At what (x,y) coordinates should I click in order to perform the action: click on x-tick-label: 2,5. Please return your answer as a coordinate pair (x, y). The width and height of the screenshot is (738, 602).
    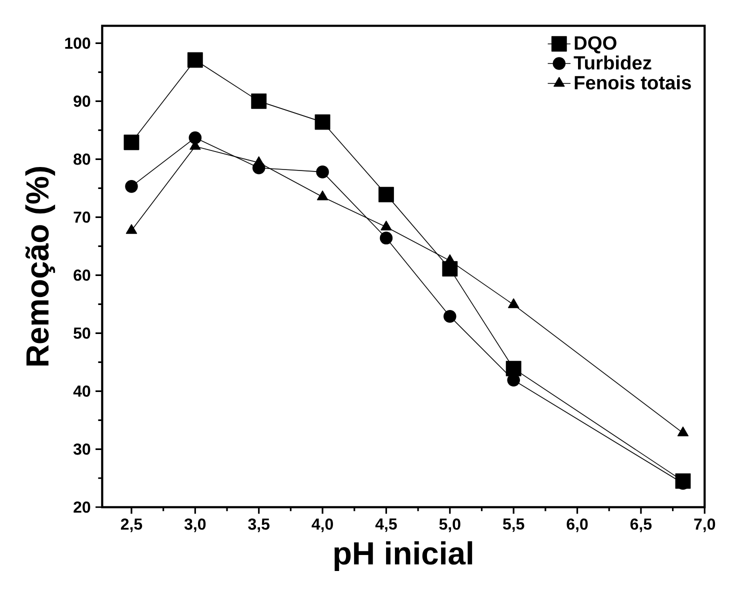
    Looking at the image, I should click on (131, 525).